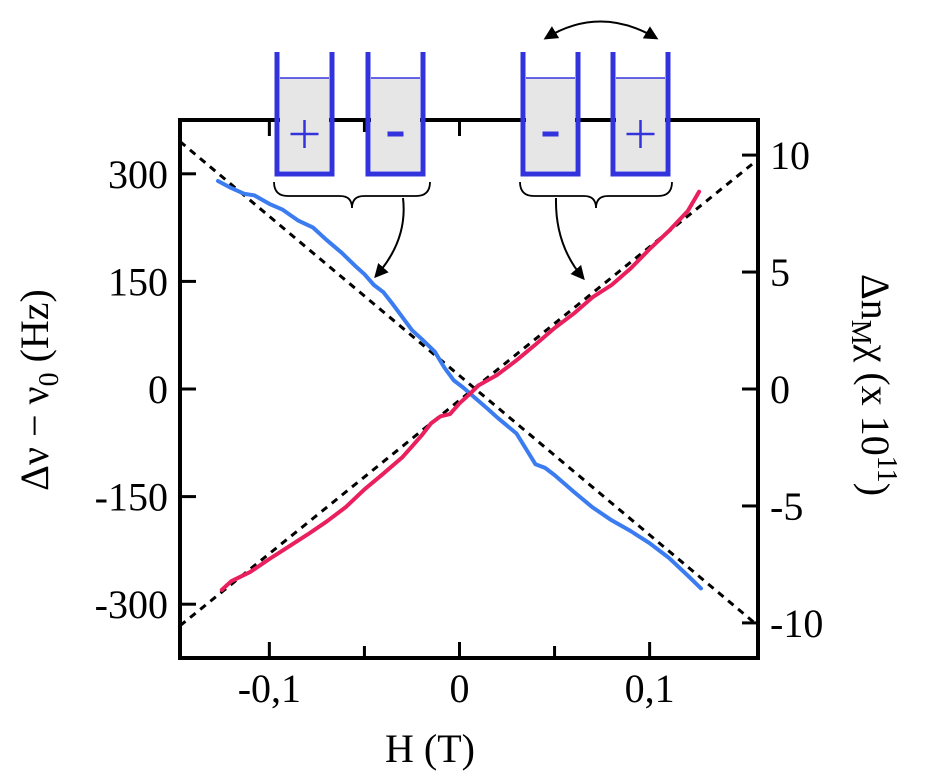 The image size is (925, 780). I want to click on left-brace, so click(352, 195).